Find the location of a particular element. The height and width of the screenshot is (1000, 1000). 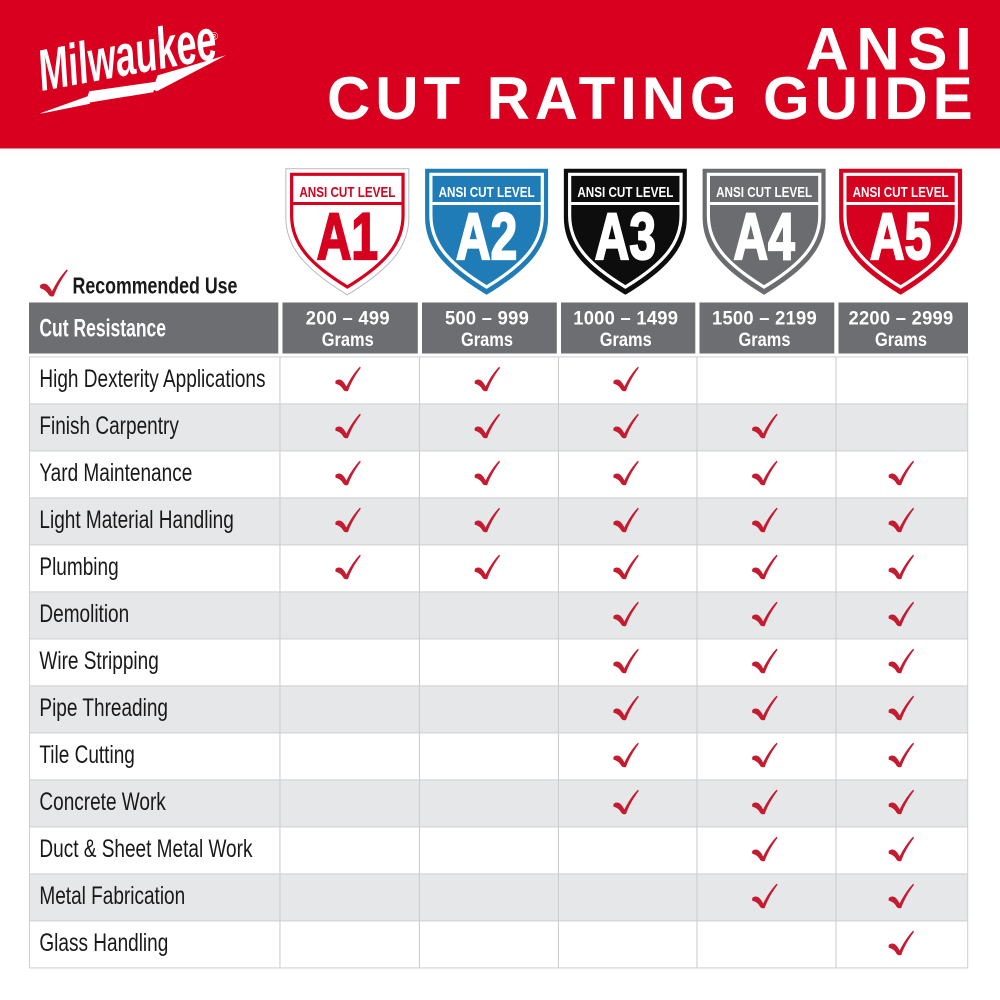

svg-text: A4 is located at coordinates (764, 237).